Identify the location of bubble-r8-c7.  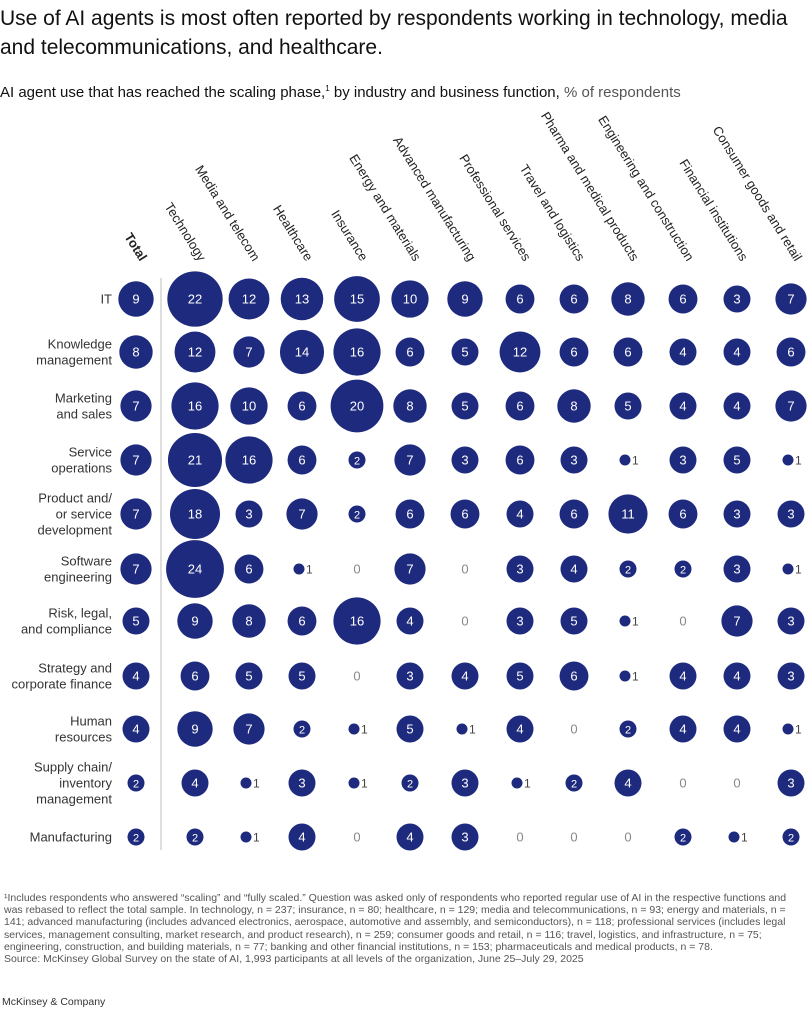
(520, 729).